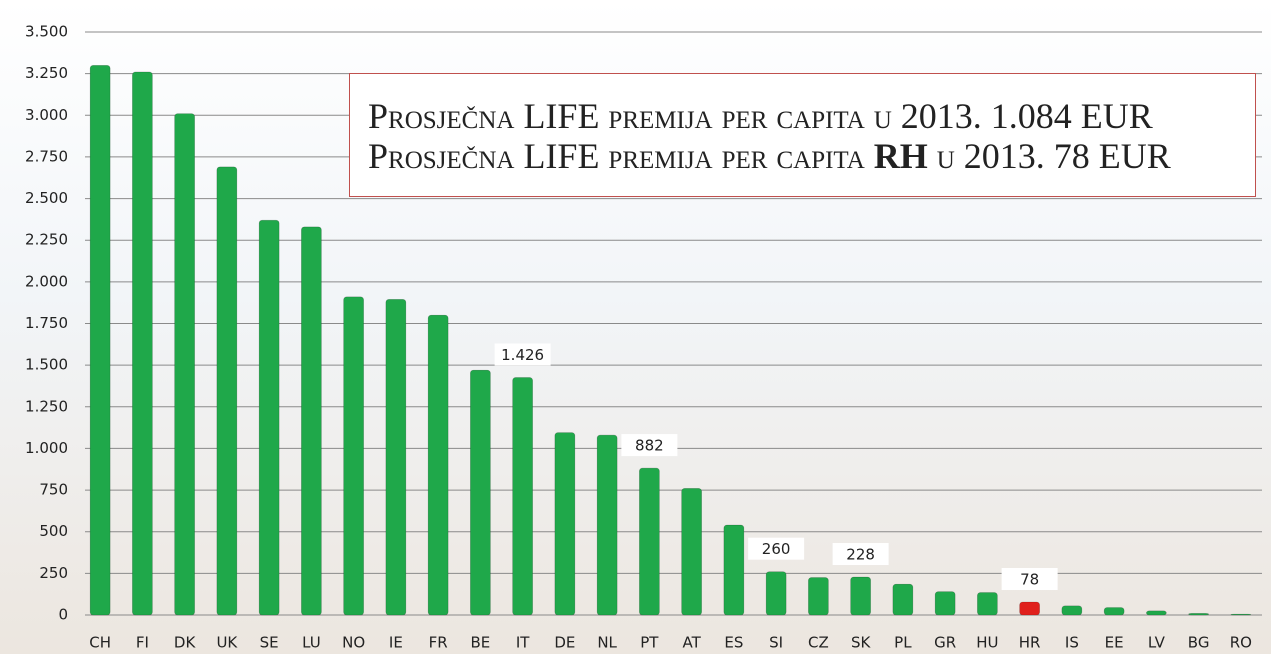 This screenshot has width=1271, height=654. What do you see at coordinates (63, 615) in the screenshot?
I see `y-tick-label: 0` at bounding box center [63, 615].